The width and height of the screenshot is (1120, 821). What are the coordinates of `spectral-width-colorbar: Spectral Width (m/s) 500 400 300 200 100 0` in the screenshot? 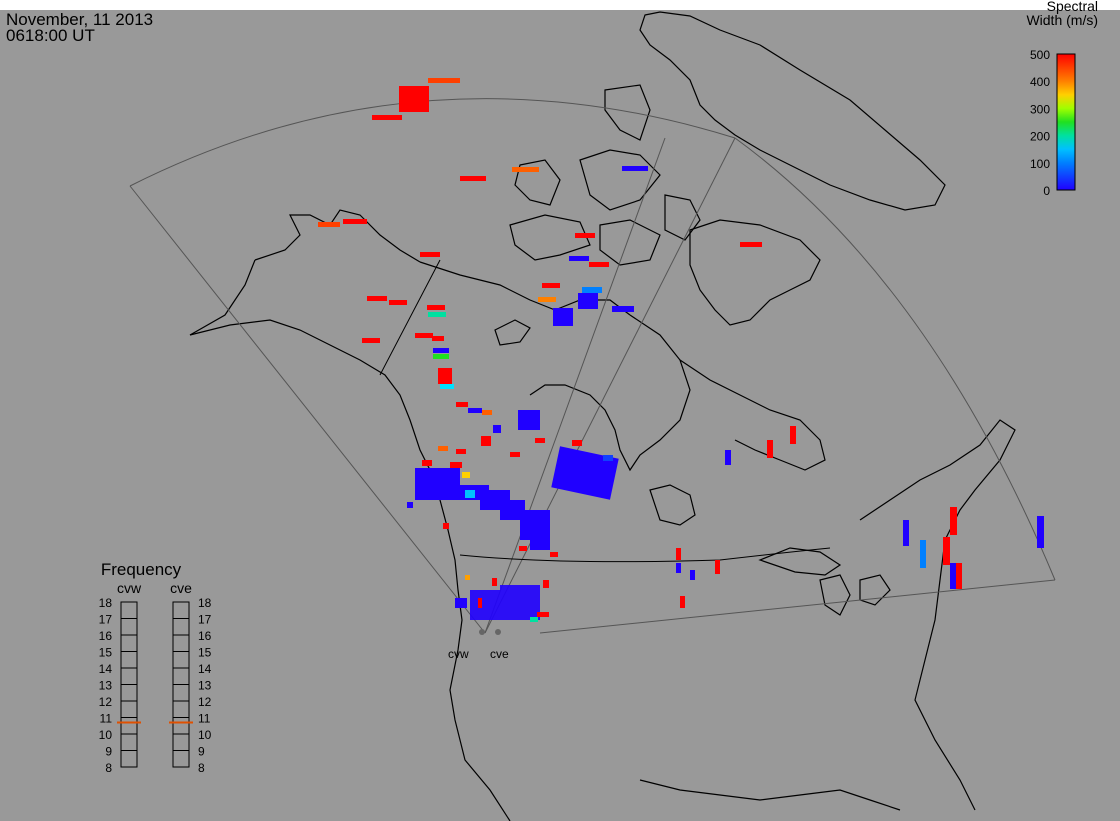 It's located at (1062, 99).